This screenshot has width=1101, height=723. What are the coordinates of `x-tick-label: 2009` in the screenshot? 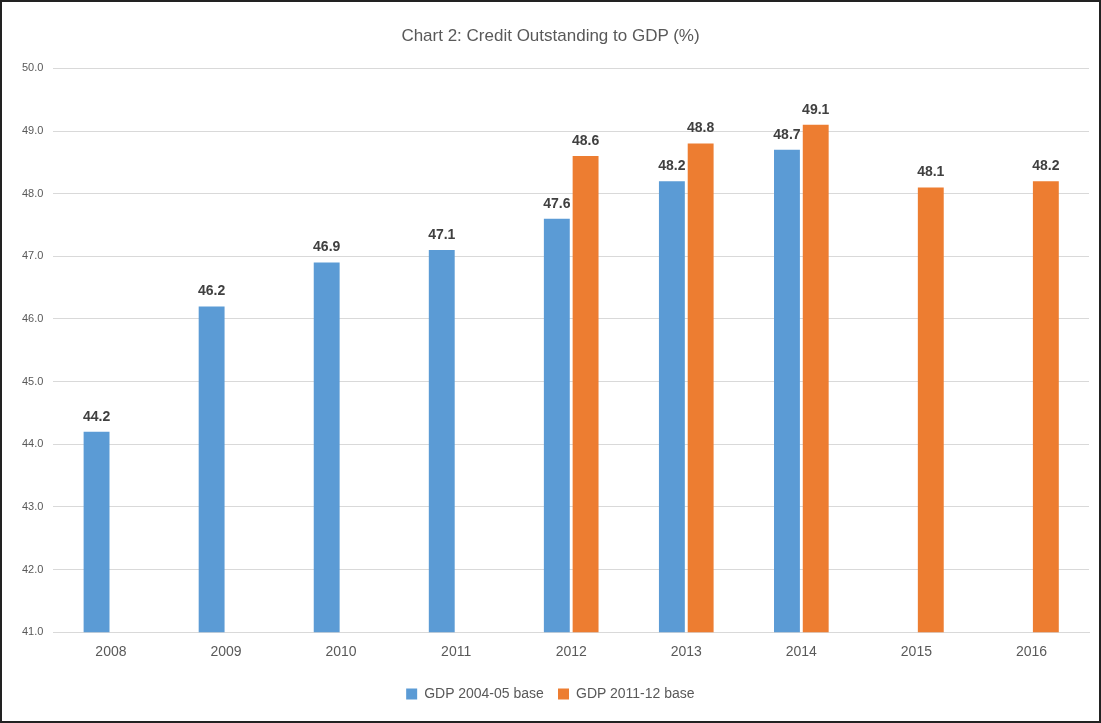 It's located at (226, 651).